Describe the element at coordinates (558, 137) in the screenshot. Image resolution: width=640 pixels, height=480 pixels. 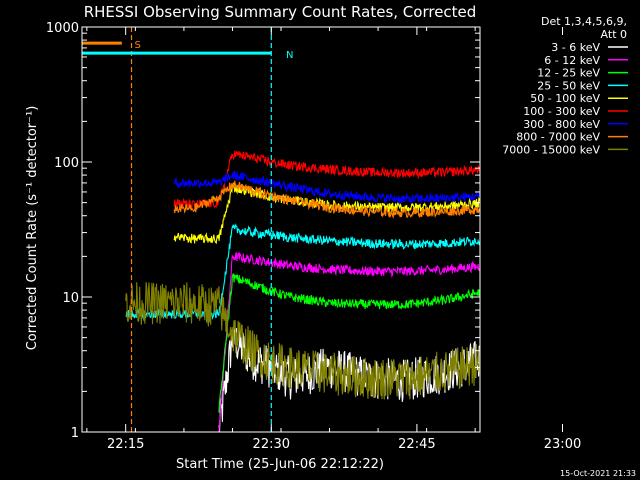
I see `legend-label: 800 - 7000 keV` at that location.